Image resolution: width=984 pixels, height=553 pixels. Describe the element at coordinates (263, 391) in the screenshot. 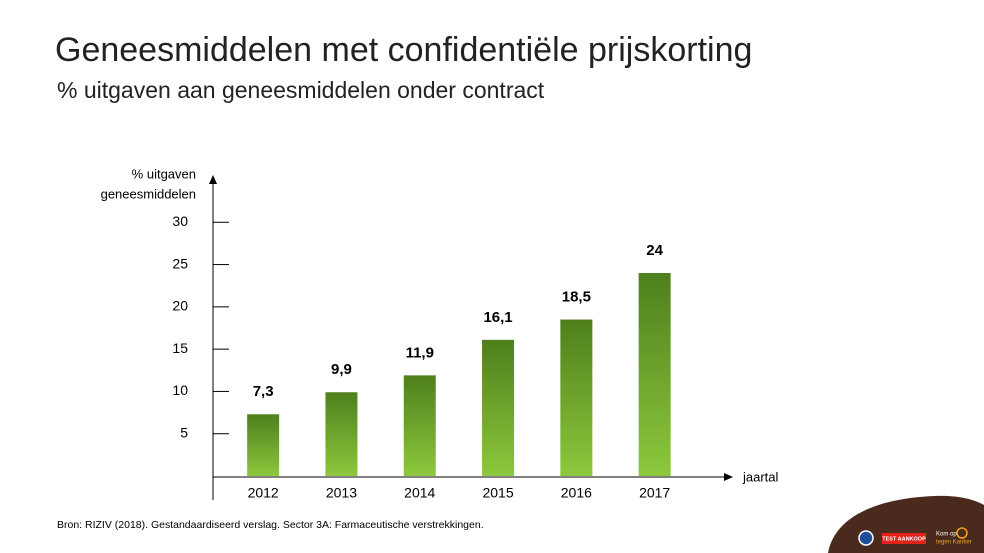

I see `value-label: 7,3` at that location.